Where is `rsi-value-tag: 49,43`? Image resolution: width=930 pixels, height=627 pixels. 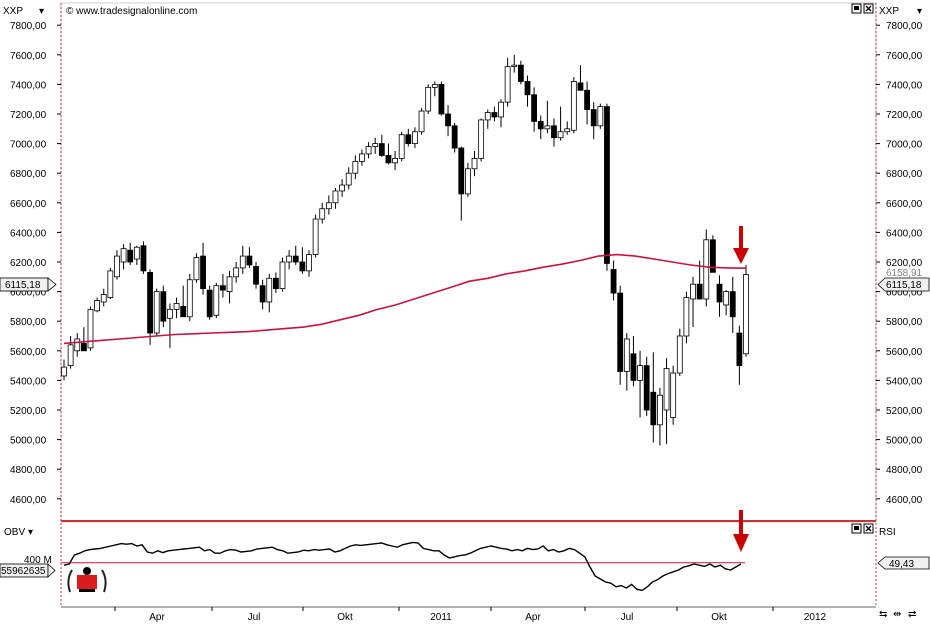
rsi-value-tag: 49,43 is located at coordinates (903, 563).